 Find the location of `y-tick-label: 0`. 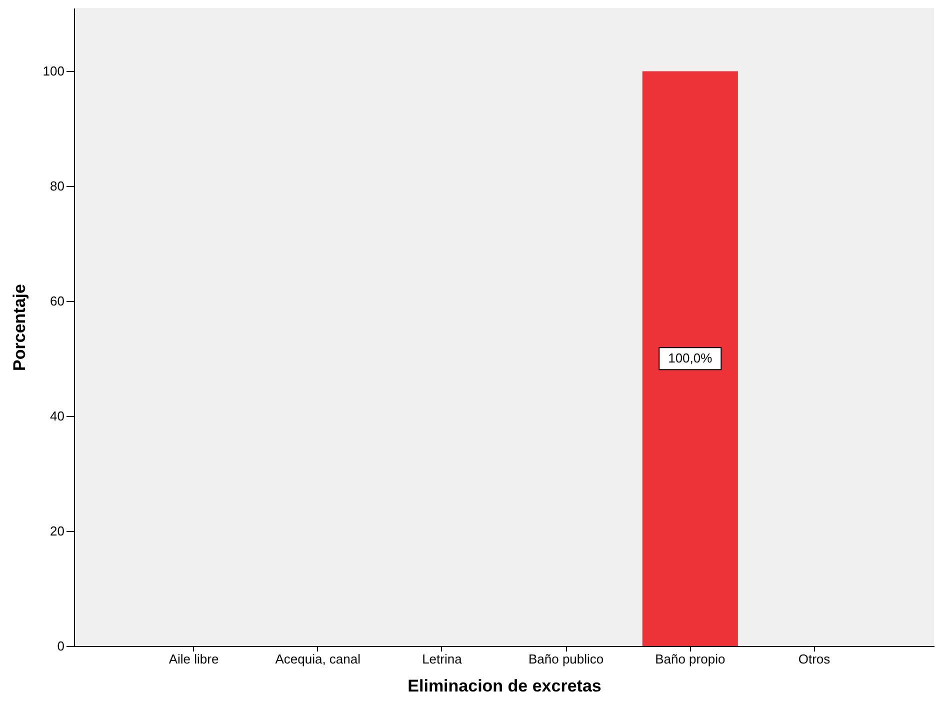

y-tick-label: 0 is located at coordinates (60, 646).